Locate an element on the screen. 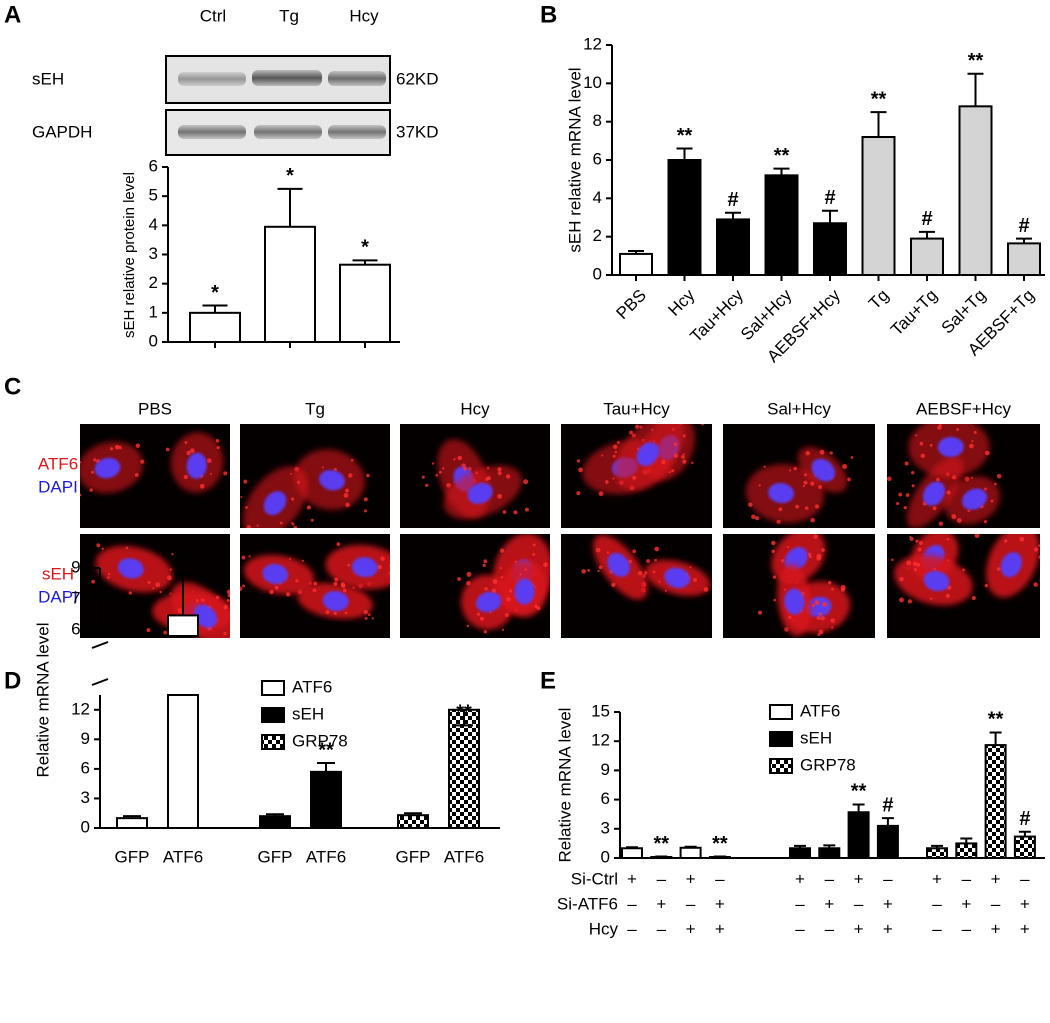 Image resolution: width=1050 pixels, height=1023 pixels. legend-swatch is located at coordinates (273, 715).